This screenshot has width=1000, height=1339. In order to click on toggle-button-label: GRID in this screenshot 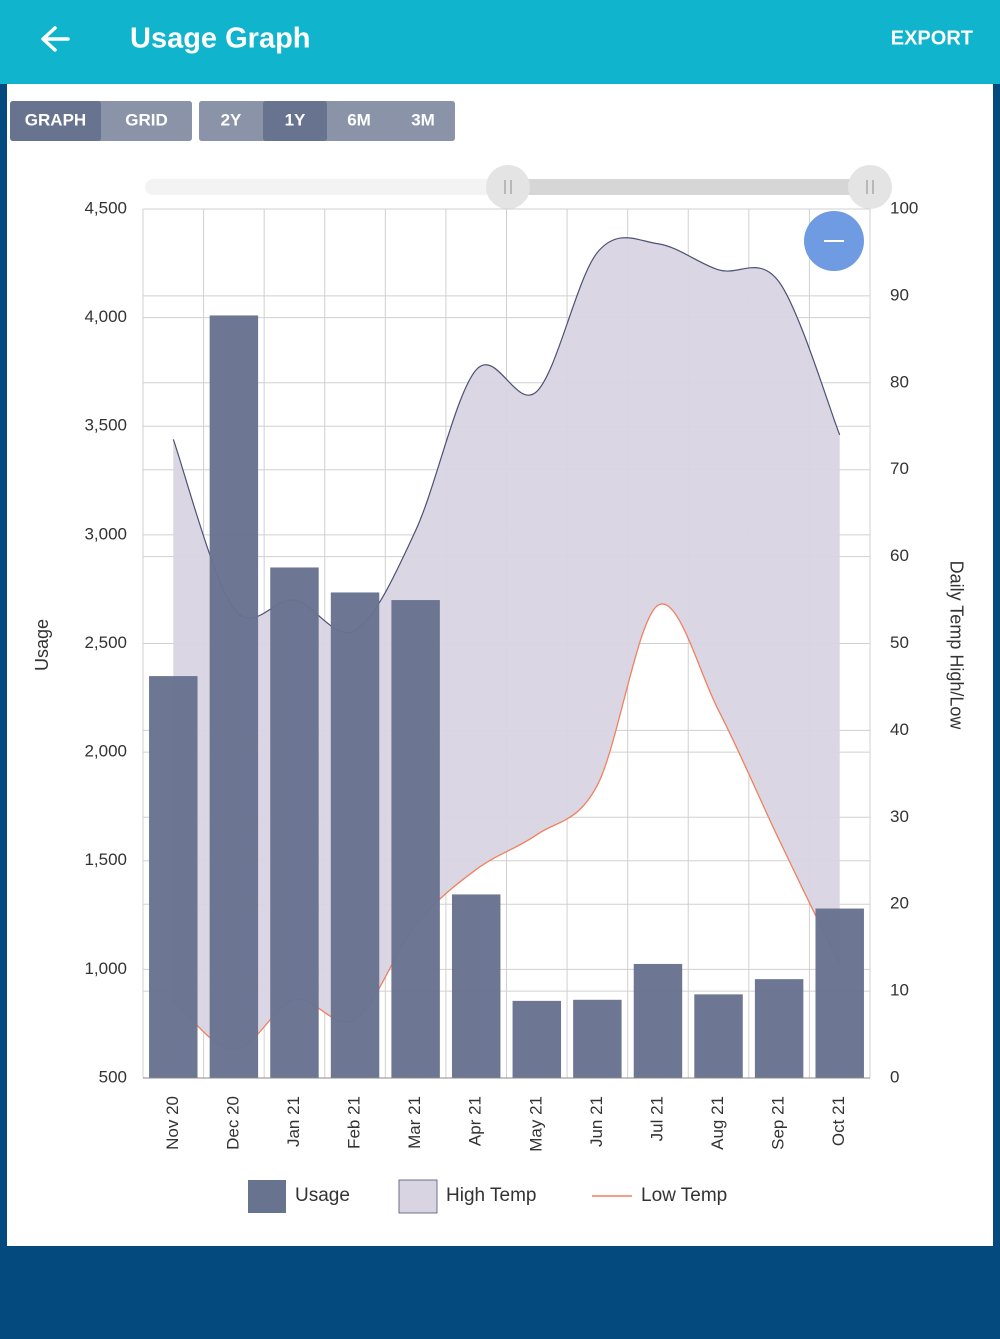, I will do `click(146, 119)`.